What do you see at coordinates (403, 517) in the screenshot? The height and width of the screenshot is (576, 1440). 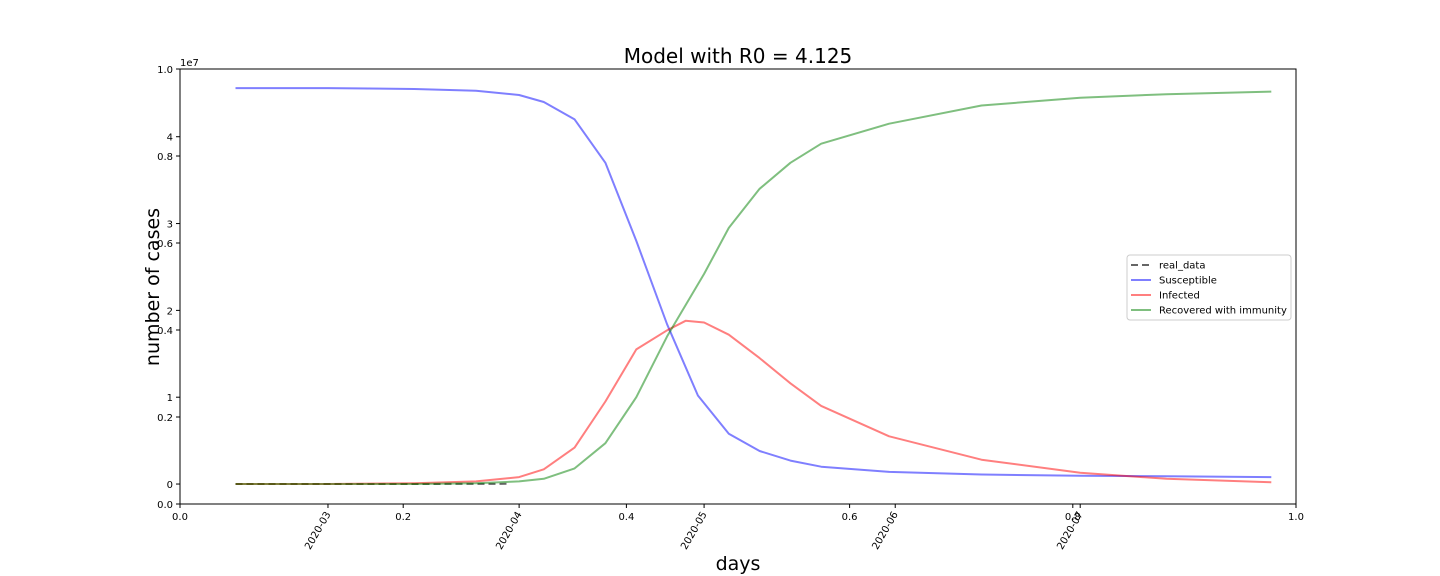 I see `ghost-x-tick-label: 0.2` at bounding box center [403, 517].